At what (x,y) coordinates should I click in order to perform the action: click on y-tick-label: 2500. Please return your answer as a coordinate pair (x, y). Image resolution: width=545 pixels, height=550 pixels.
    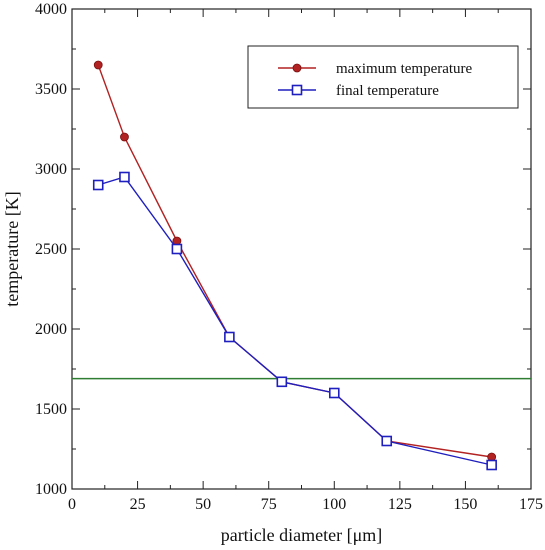
    Looking at the image, I should click on (51, 249).